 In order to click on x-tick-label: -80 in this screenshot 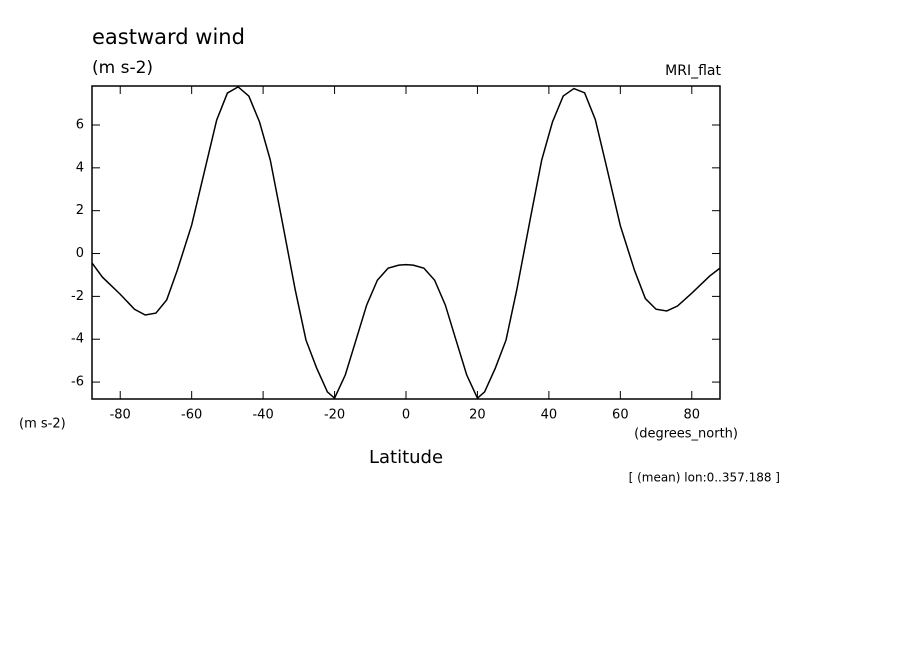, I will do `click(120, 415)`.